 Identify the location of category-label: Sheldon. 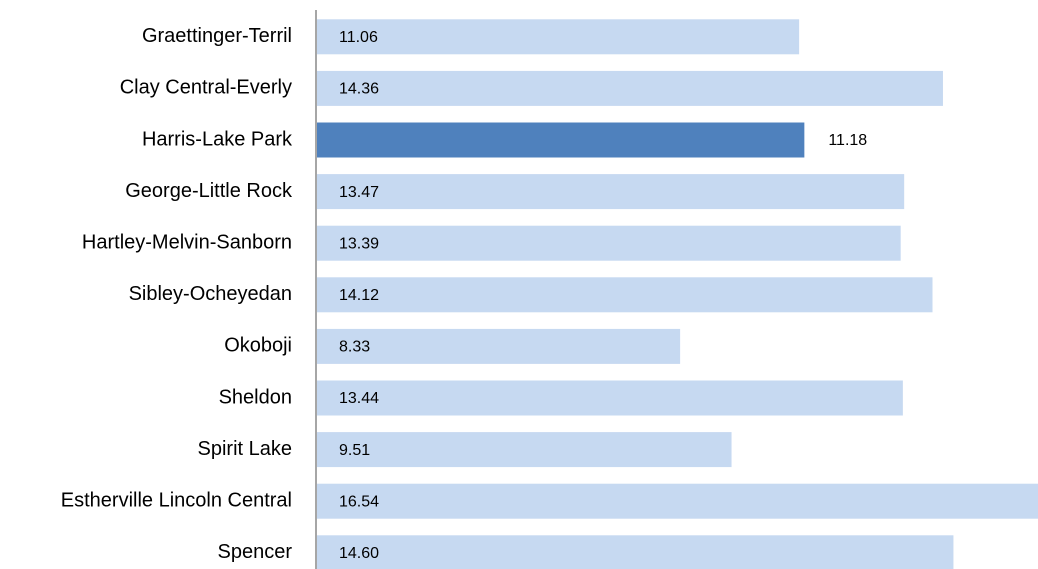
(255, 397).